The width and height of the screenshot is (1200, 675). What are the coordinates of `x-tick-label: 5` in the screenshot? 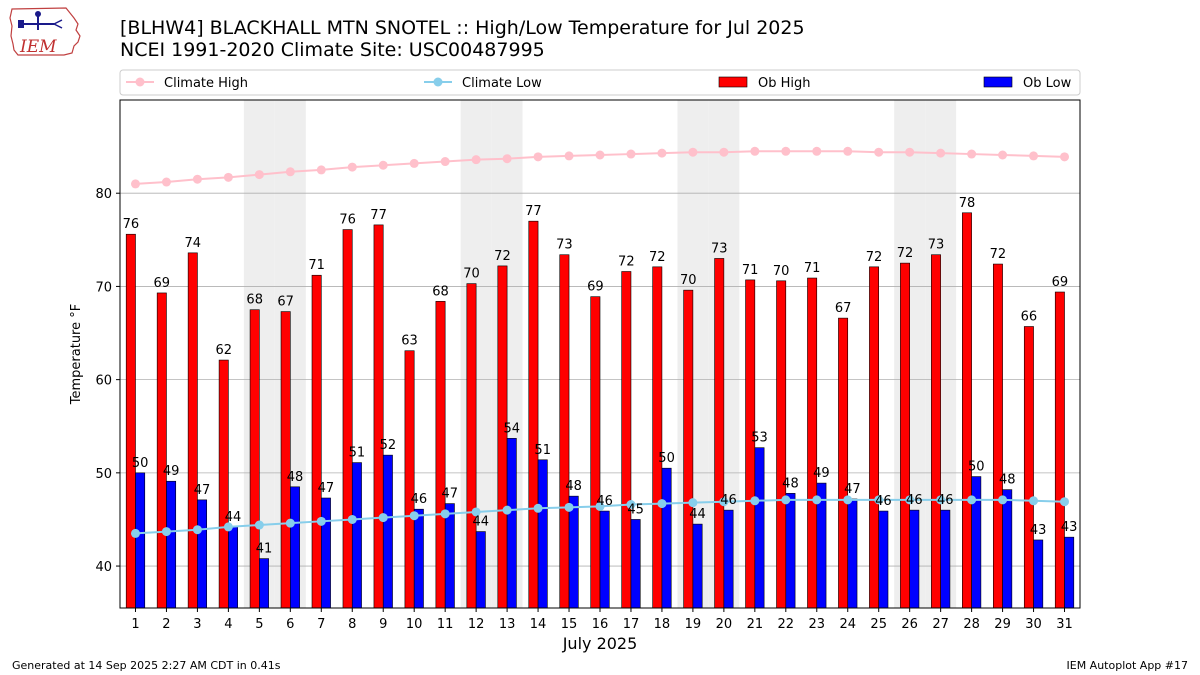 It's located at (259, 624).